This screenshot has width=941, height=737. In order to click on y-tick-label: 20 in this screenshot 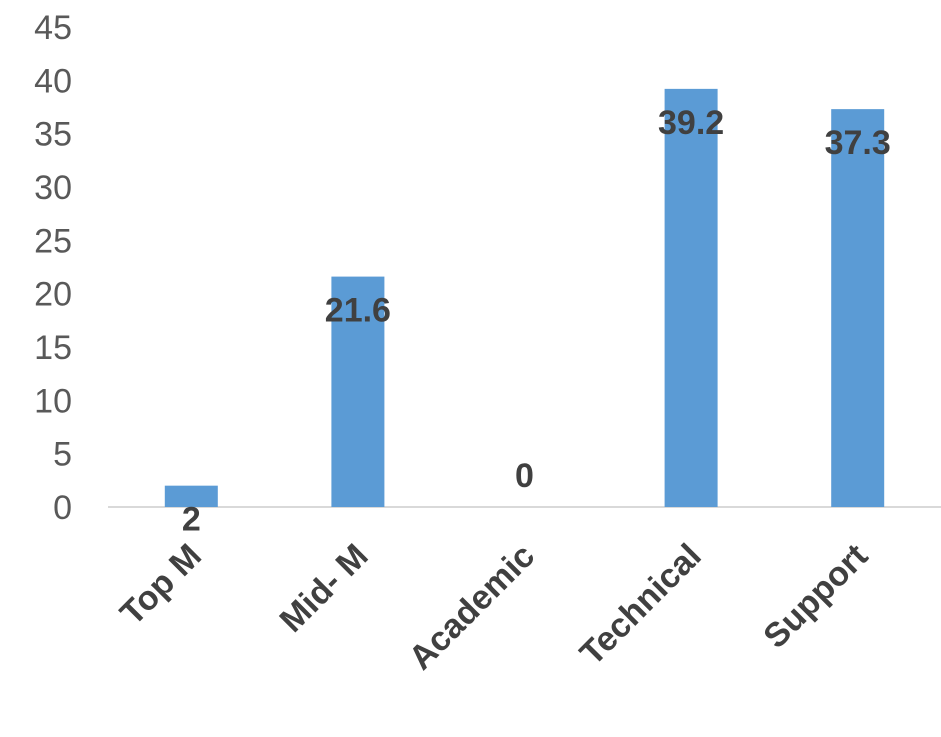, I will do `click(53, 295)`.